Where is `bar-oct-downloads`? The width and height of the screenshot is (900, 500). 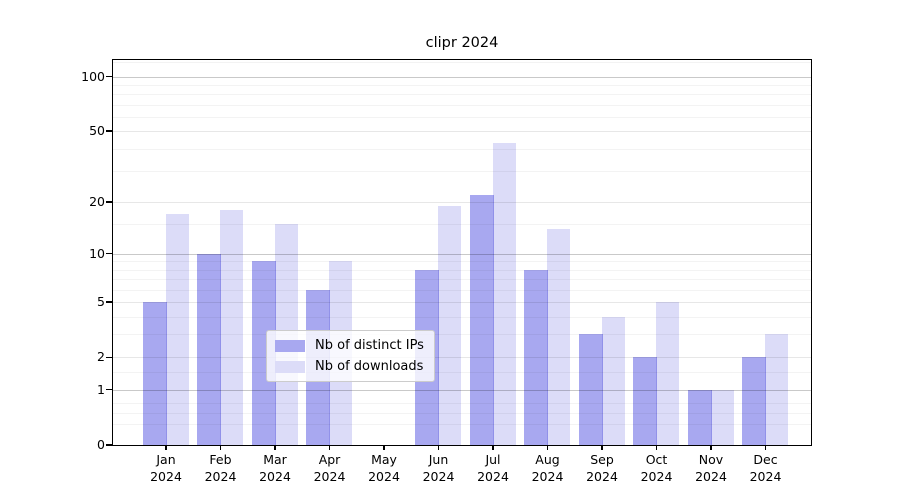
bar-oct-downloads is located at coordinates (667, 373).